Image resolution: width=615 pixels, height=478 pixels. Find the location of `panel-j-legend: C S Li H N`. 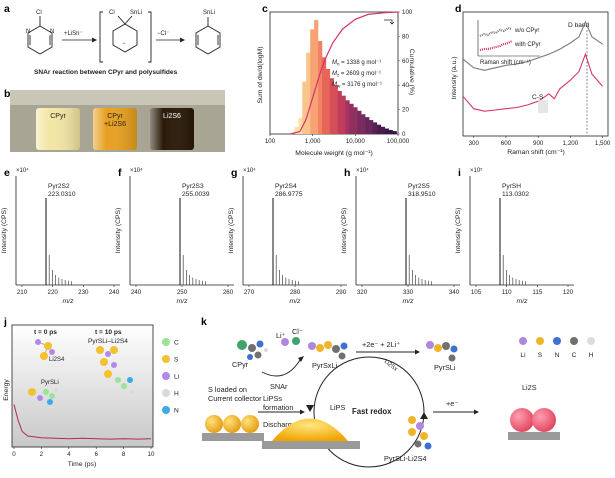

panel-j-legend: C S Li H N is located at coordinates (171, 376).